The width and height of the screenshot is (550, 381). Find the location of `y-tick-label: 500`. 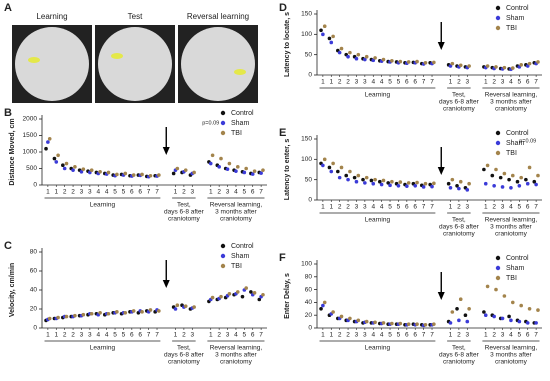

y-tick-label: 500 is located at coordinates (31, 168).